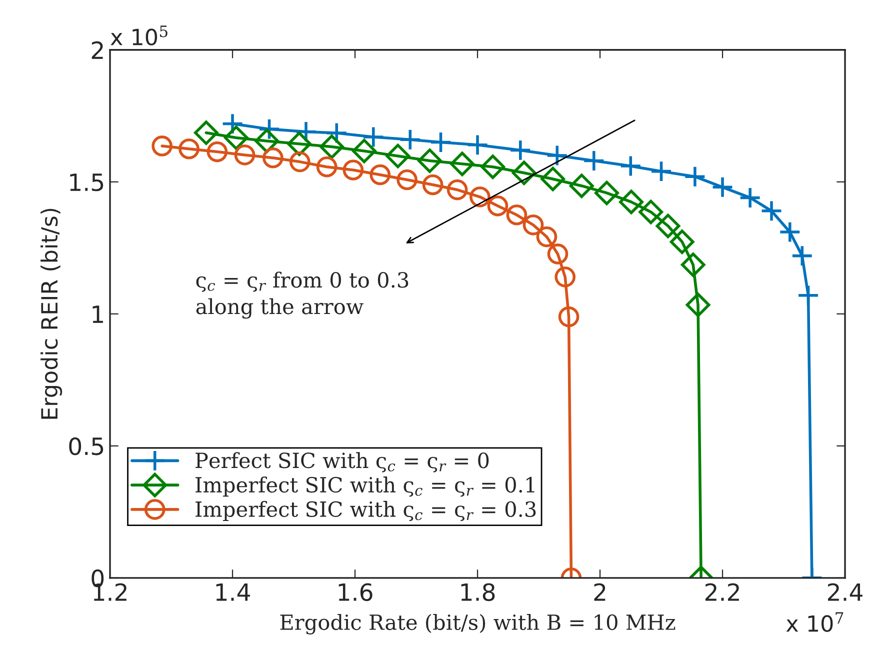  Describe the element at coordinates (139, 36) in the screenshot. I see `text: x 10$^{5}$` at that location.